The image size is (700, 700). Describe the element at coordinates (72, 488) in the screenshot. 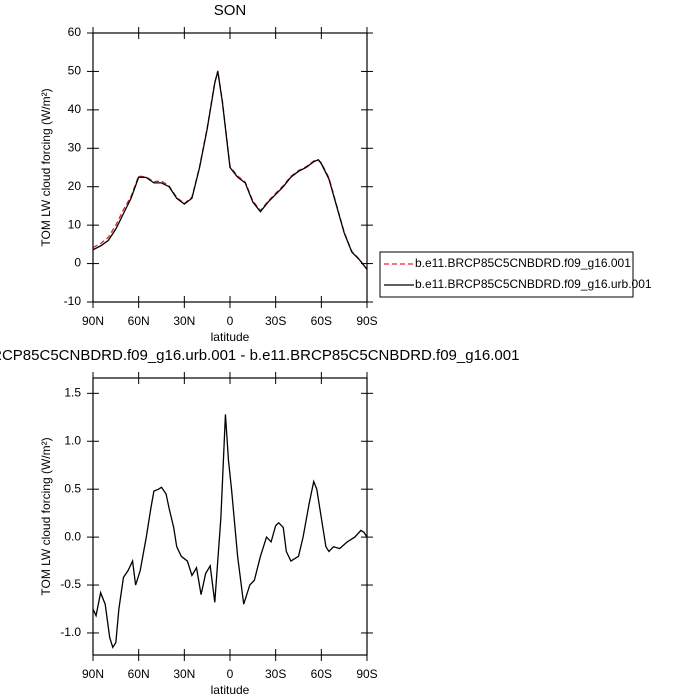

I see `y-tick-label: 0.5` at that location.